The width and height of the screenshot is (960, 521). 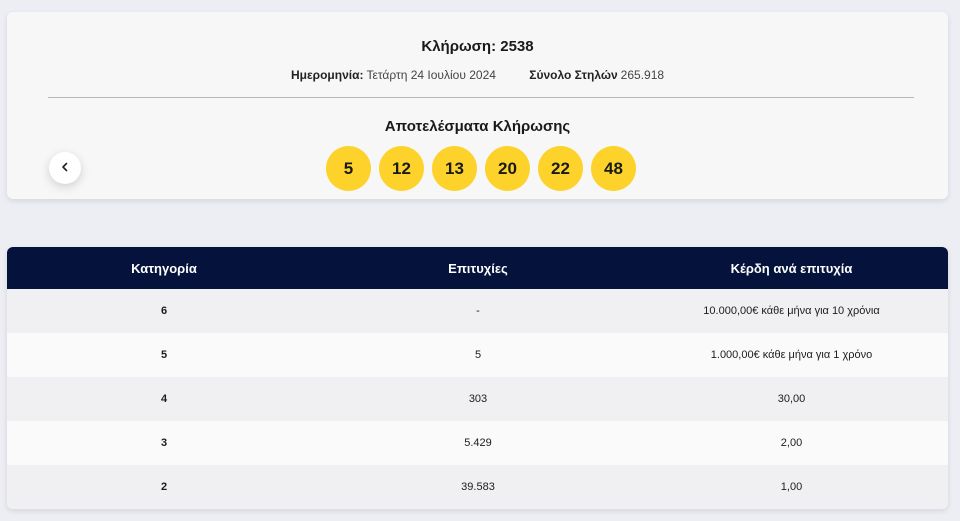 What do you see at coordinates (477, 46) in the screenshot?
I see `draw-title: Κλήρωση: 2538` at bounding box center [477, 46].